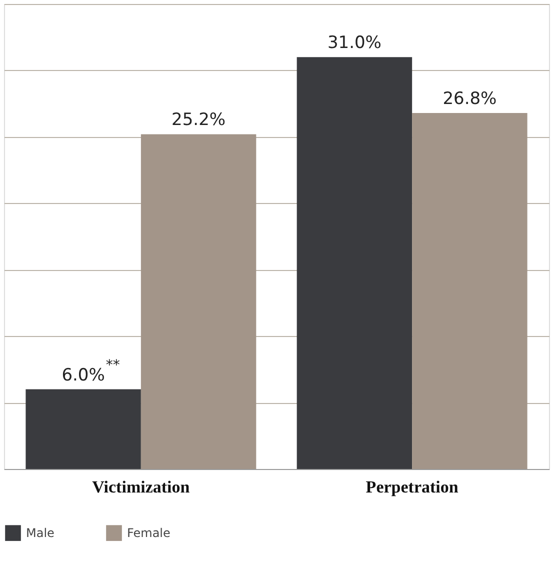 Image resolution: width=553 pixels, height=577 pixels. I want to click on data-label: 6.0%, so click(83, 375).